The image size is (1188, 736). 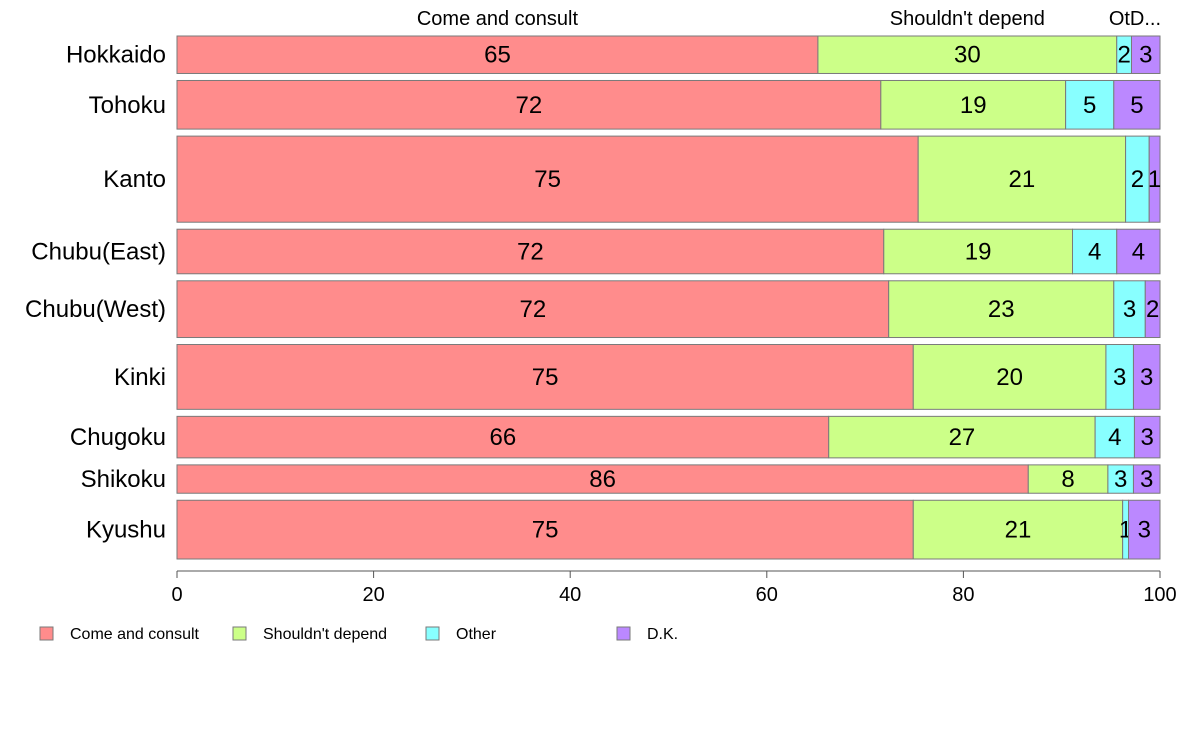 What do you see at coordinates (134, 179) in the screenshot?
I see `category-label: Kanto` at bounding box center [134, 179].